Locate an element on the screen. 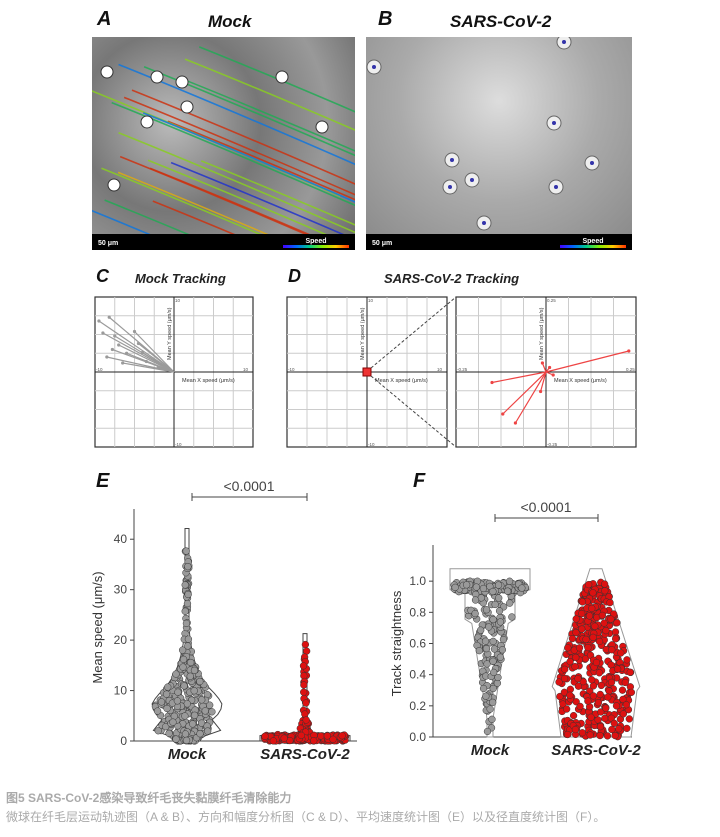  panel-title-d: SARS-CoV-2 Tracking is located at coordinates (452, 278).